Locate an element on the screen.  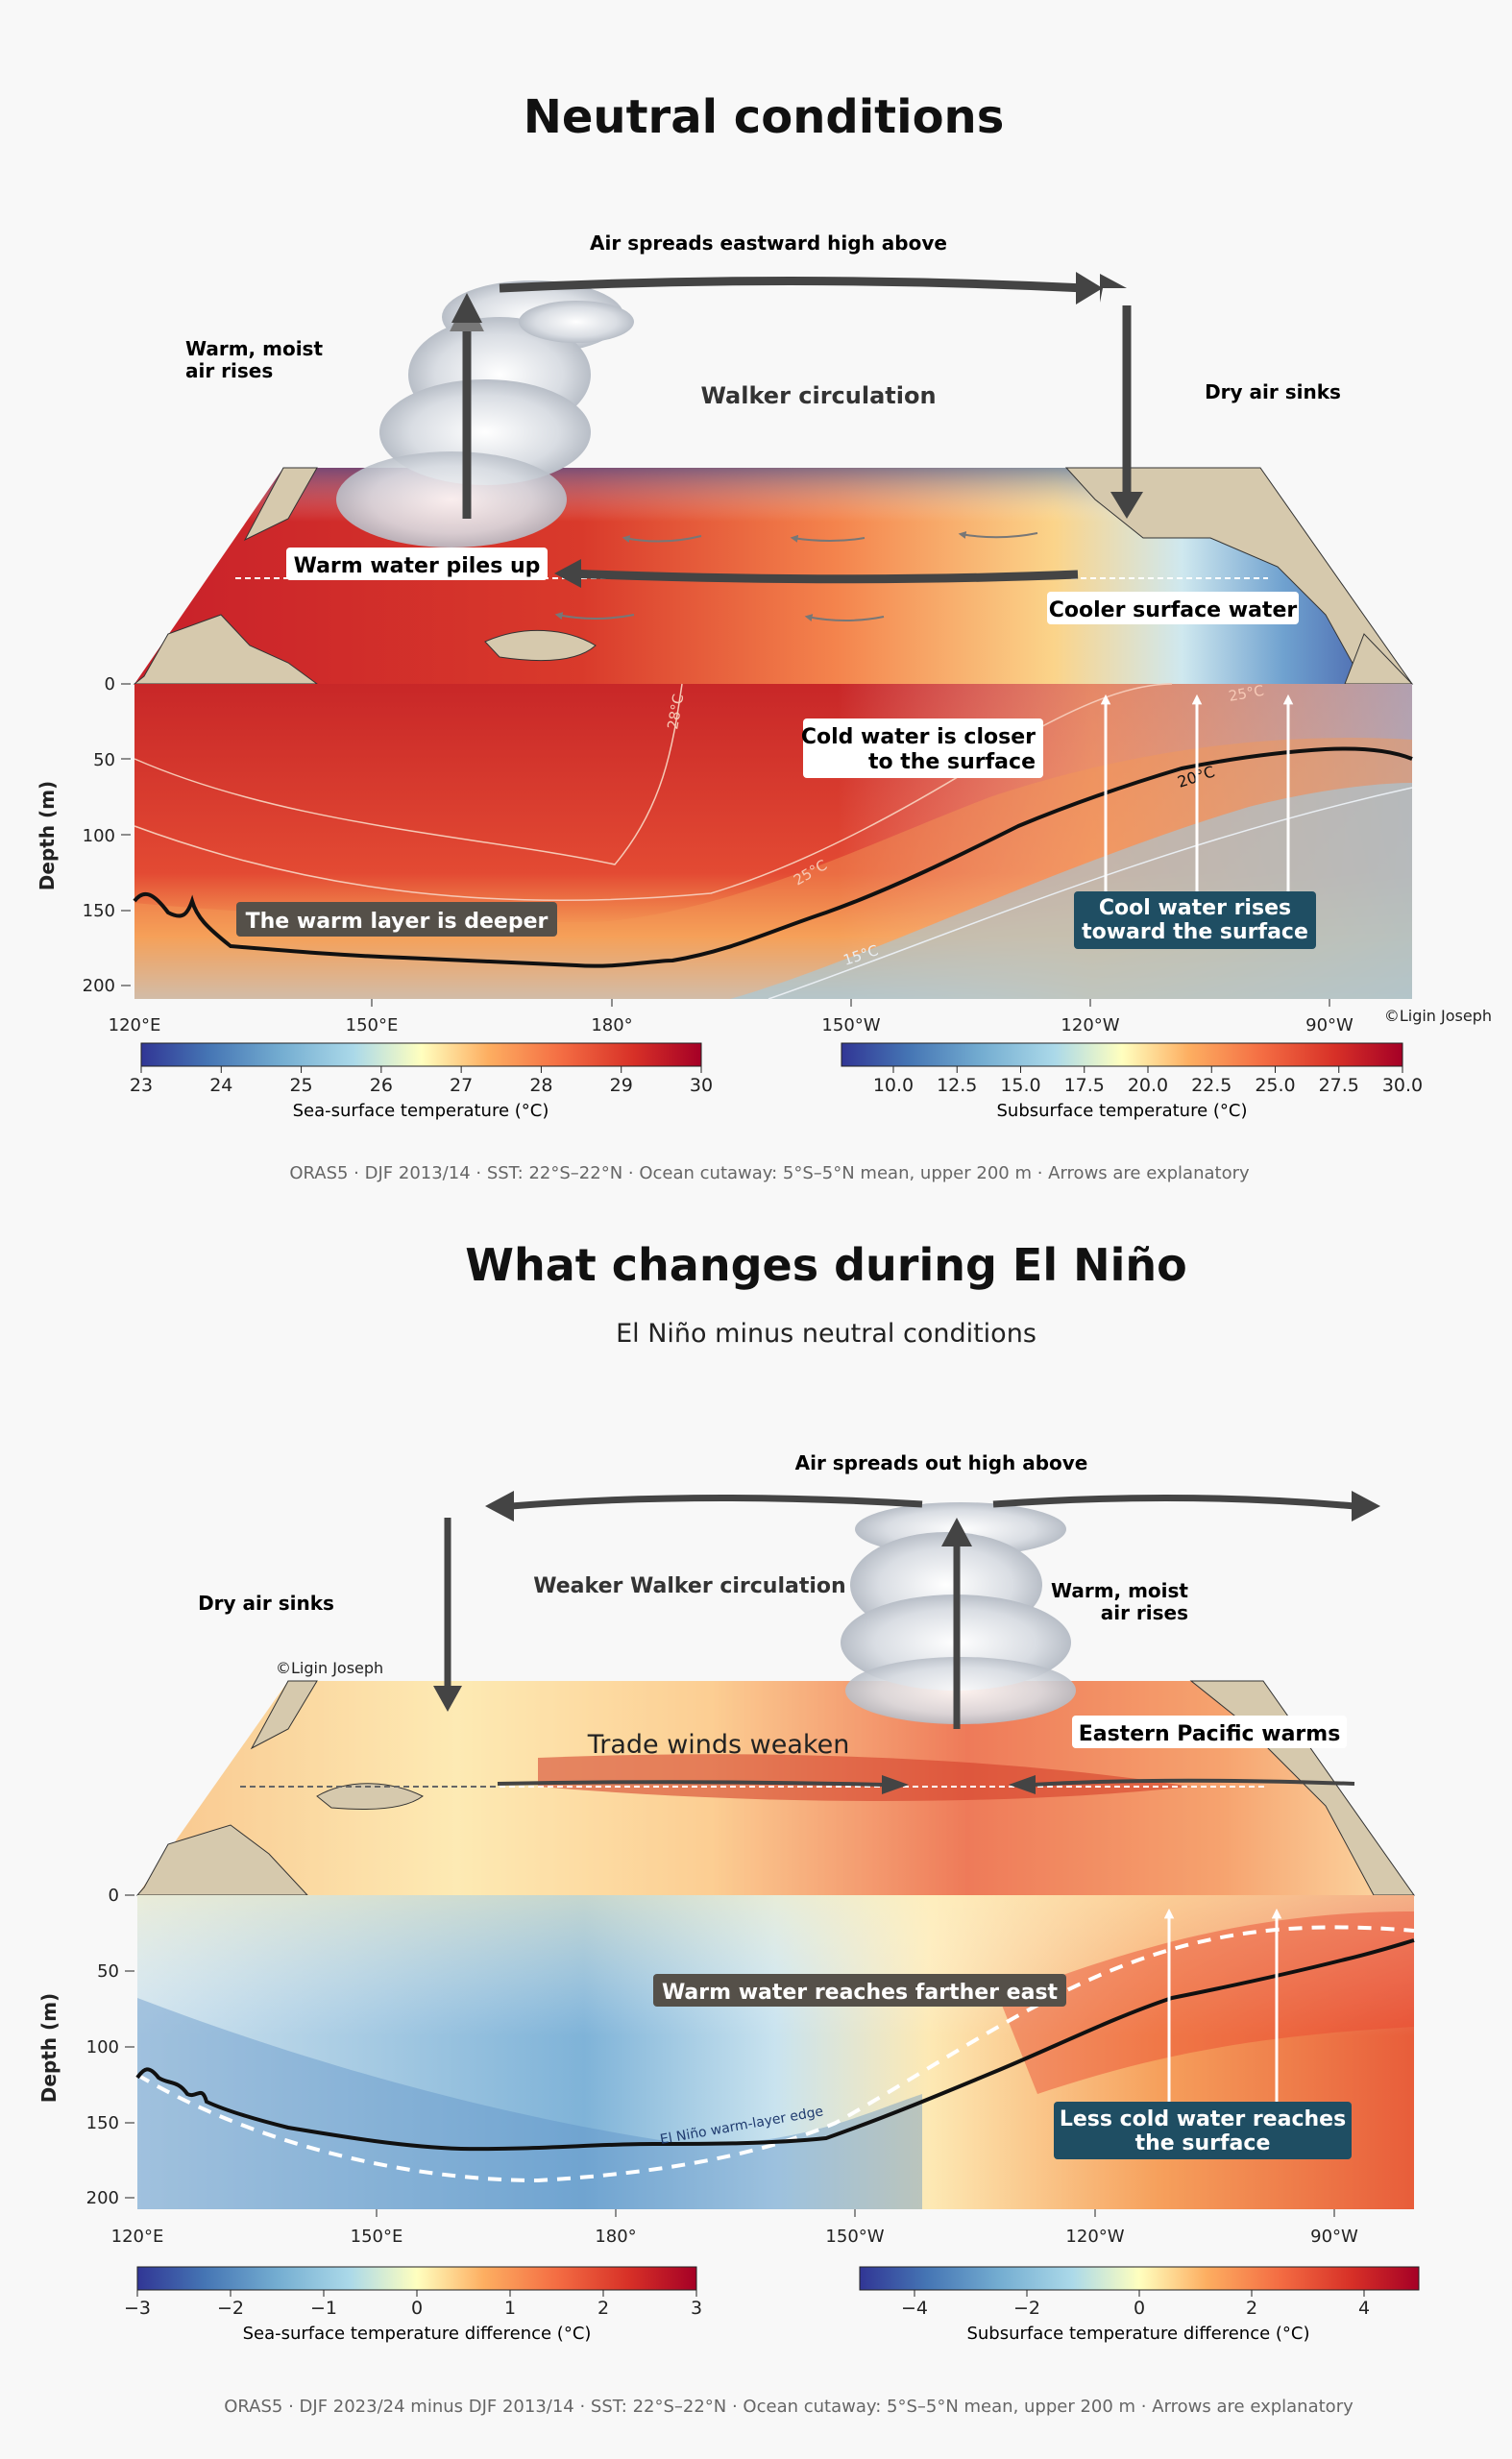
depth-axis-elnino: 0 50 100 150 200 Depth (m) is located at coordinates (85, 2047).